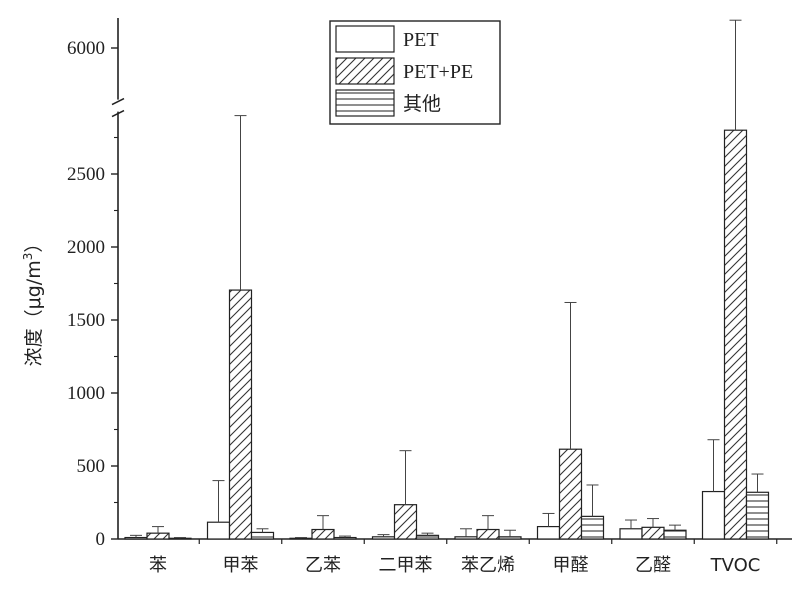 The height and width of the screenshot is (595, 800). I want to click on legend-label: PET, so click(421, 40).